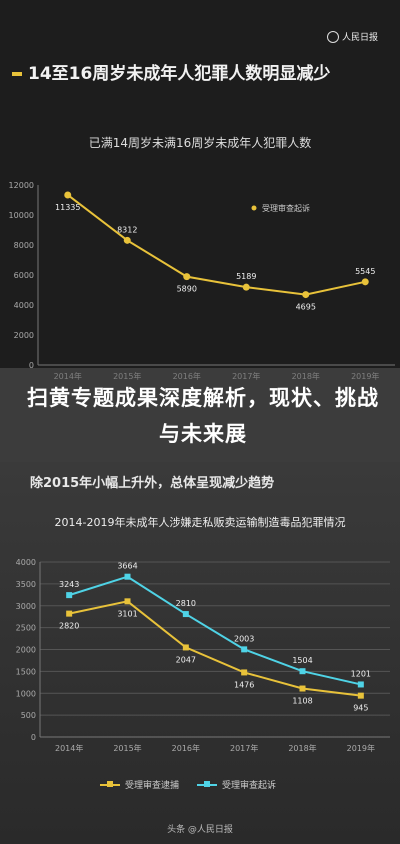  I want to click on data-label: 3243, so click(69, 584).